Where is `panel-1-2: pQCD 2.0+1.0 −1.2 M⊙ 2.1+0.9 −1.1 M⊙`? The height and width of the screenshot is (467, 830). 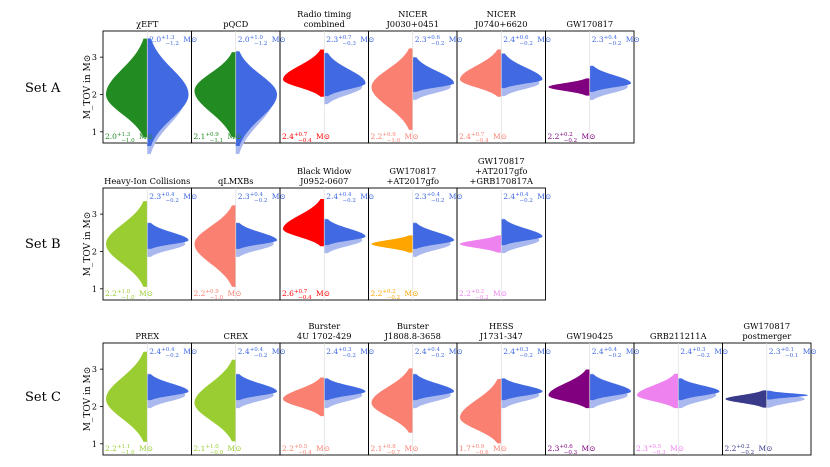
panel-1-2: pQCD 2.0+1.0 −1.2 M⊙ 2.1+0.9 −1.1 M⊙ is located at coordinates (238, 87).